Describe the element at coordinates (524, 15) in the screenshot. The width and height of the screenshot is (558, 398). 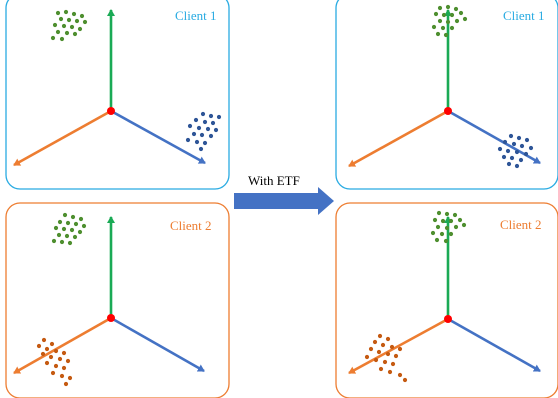
I see `panel-label-after-client1: Client 1` at that location.